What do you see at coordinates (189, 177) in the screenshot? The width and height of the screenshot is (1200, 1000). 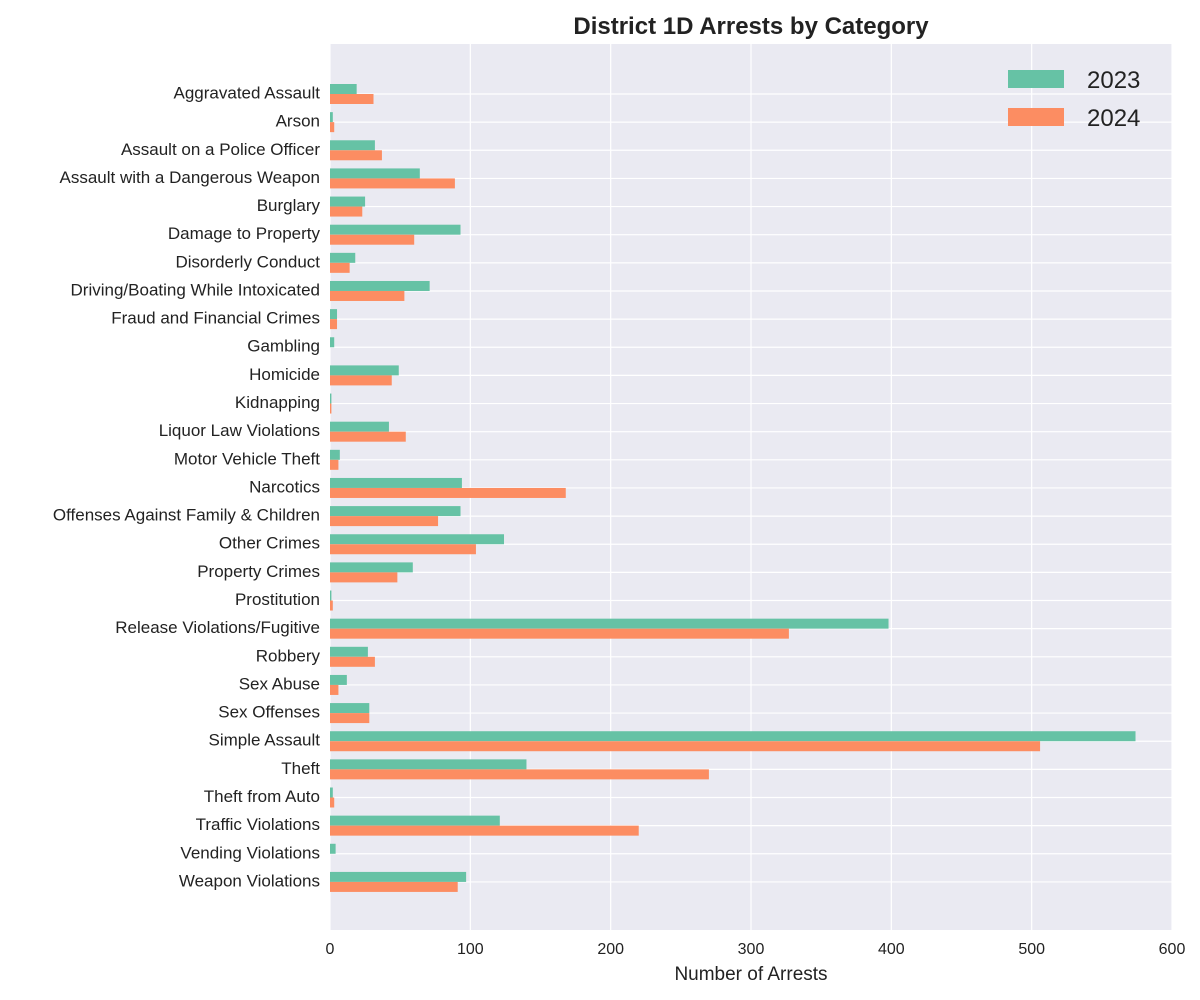 I see `y-tick-label: Assault with a Dangerous Weapon` at bounding box center [189, 177].